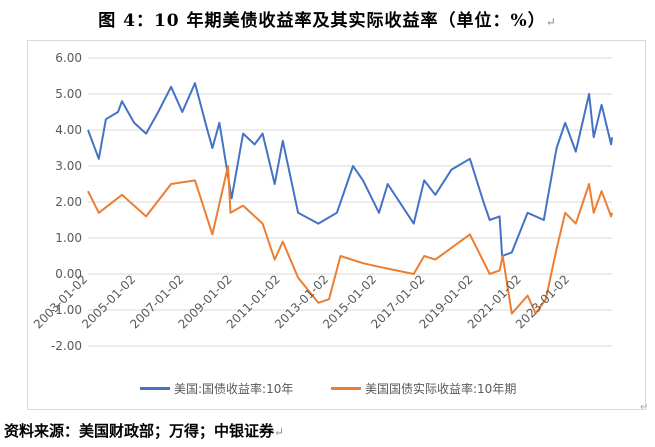  Describe the element at coordinates (441, 389) in the screenshot. I see `legend-label-real-yield: 美国国债实际收益率:10年期` at that location.